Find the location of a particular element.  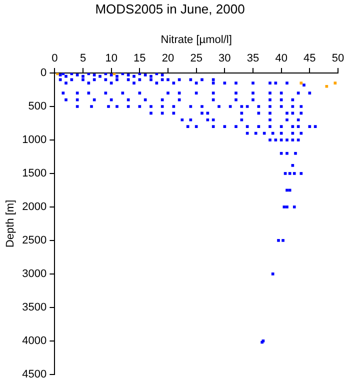

y-tick-label: 4000 is located at coordinates (34, 340).